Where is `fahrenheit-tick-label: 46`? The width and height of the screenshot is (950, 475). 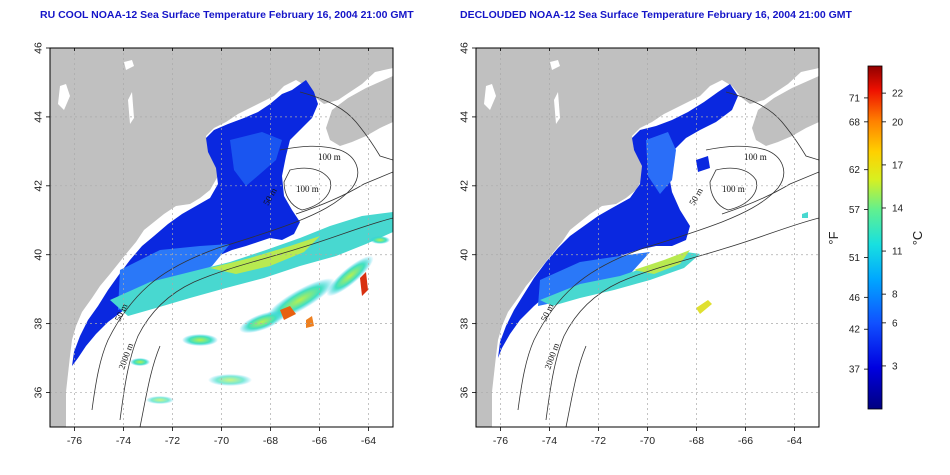 fahrenheit-tick-label: 46 is located at coordinates (855, 298).